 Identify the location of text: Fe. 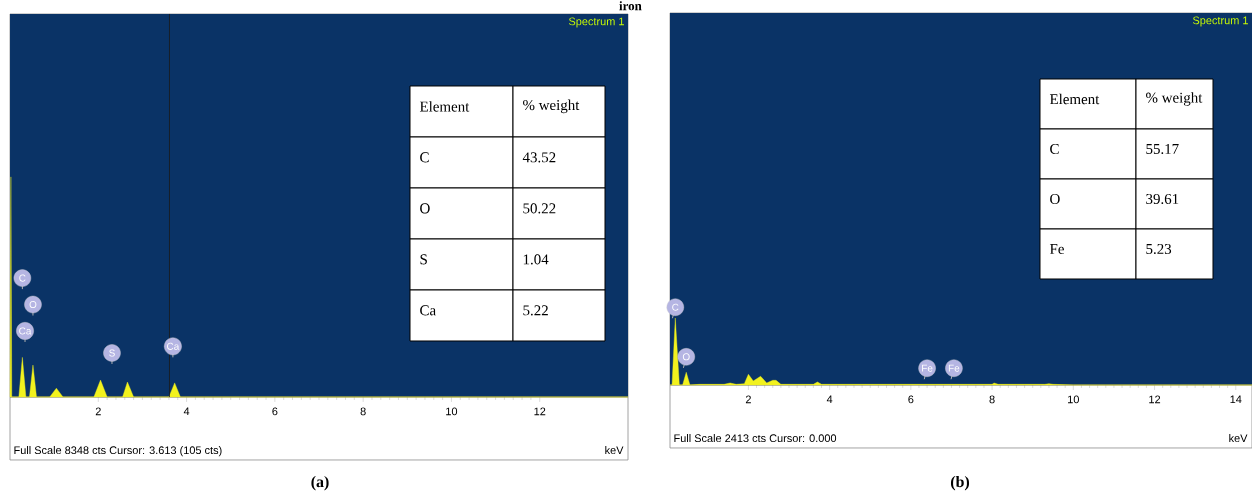
(1056, 249).